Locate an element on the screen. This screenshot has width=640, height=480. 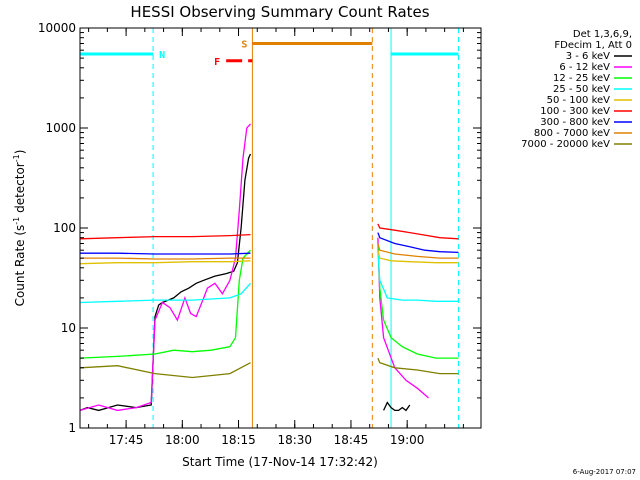
flag-label-S: S is located at coordinates (244, 44).